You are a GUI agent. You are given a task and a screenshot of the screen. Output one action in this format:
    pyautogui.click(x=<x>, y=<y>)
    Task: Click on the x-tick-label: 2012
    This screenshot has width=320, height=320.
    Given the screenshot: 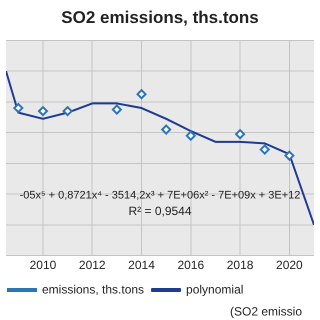 What is the action you would take?
    pyautogui.click(x=92, y=265)
    